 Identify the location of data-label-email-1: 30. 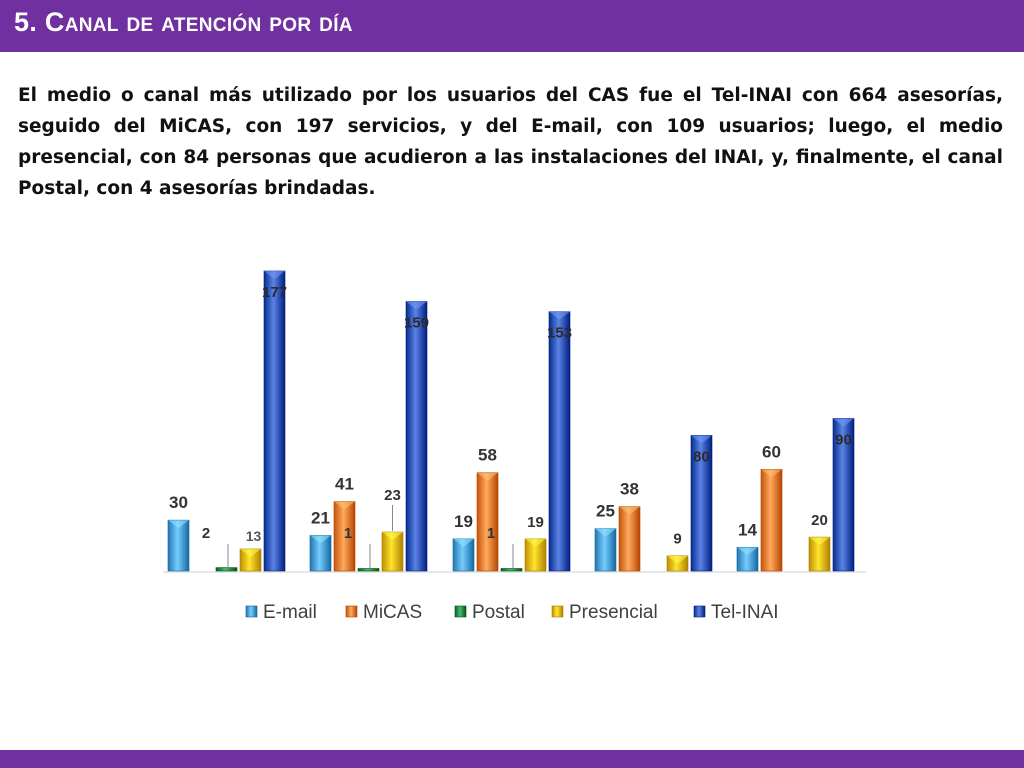
(178, 502).